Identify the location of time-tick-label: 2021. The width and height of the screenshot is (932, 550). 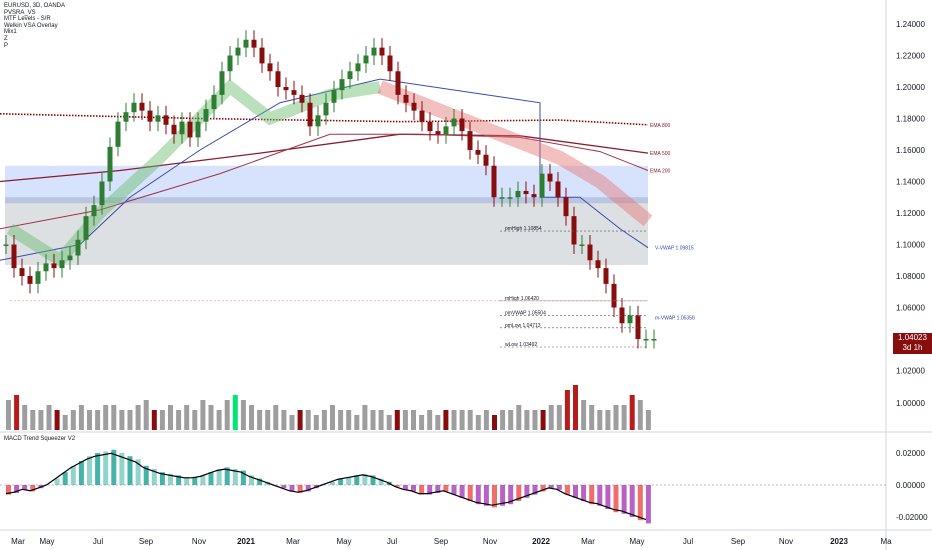
(246, 541).